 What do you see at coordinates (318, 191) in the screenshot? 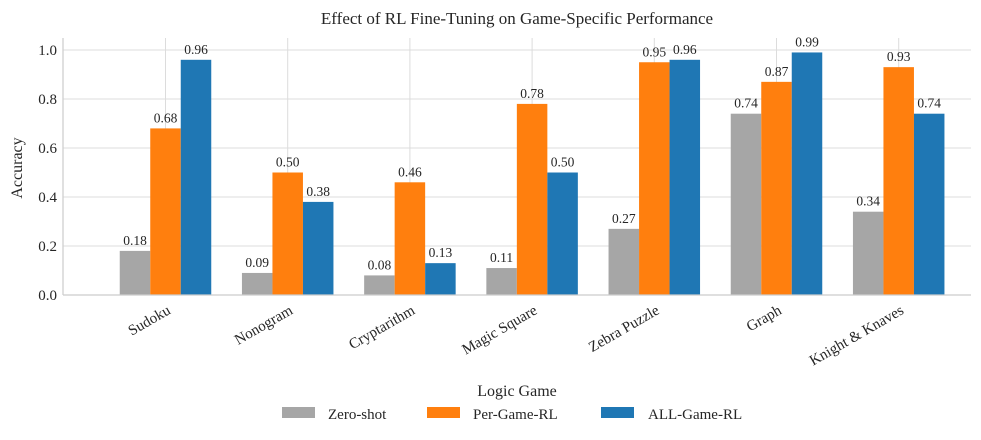
I see `data-label: 0.38` at bounding box center [318, 191].